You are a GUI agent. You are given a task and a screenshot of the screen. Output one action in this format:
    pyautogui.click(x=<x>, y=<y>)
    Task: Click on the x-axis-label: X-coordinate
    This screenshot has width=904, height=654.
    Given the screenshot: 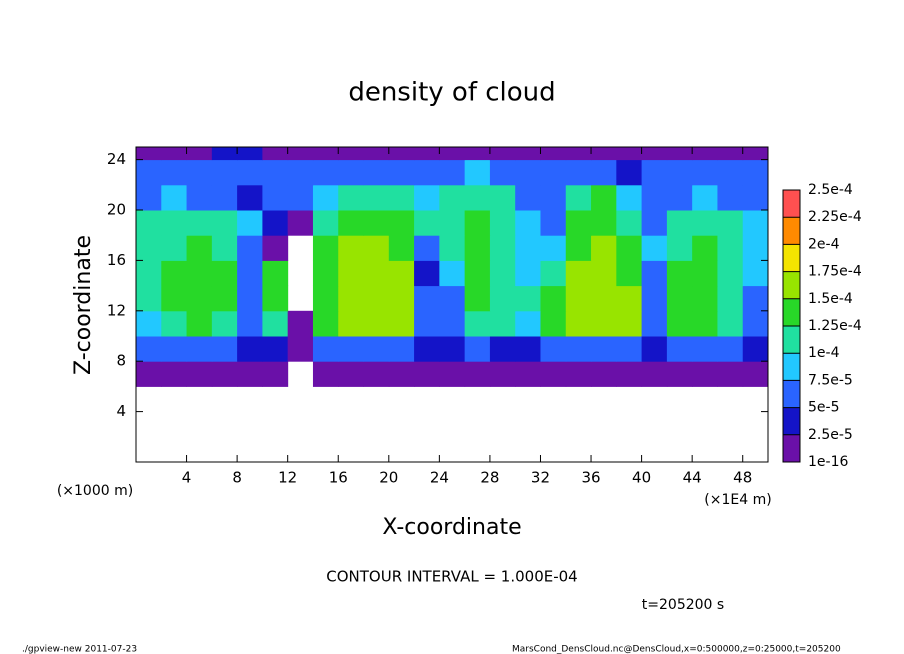 What is the action you would take?
    pyautogui.click(x=451, y=527)
    